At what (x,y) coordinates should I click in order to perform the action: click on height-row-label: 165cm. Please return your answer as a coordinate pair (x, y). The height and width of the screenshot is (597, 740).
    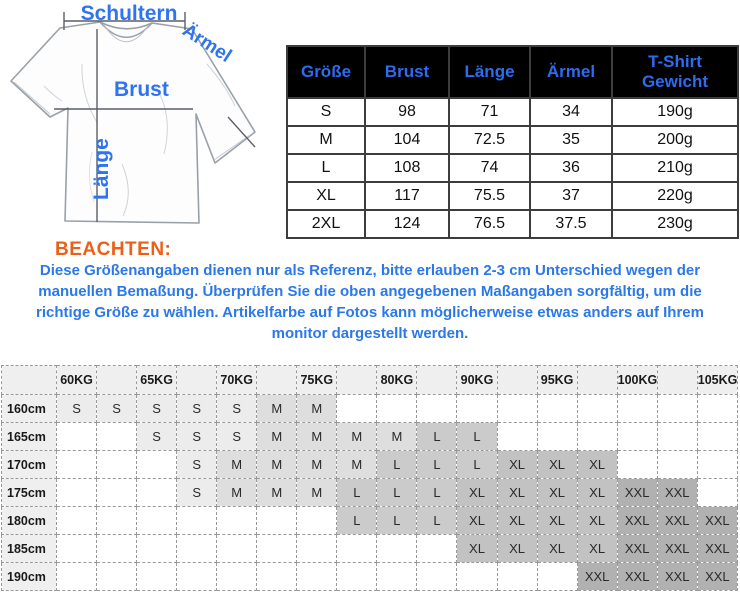
    Looking at the image, I should click on (29, 436).